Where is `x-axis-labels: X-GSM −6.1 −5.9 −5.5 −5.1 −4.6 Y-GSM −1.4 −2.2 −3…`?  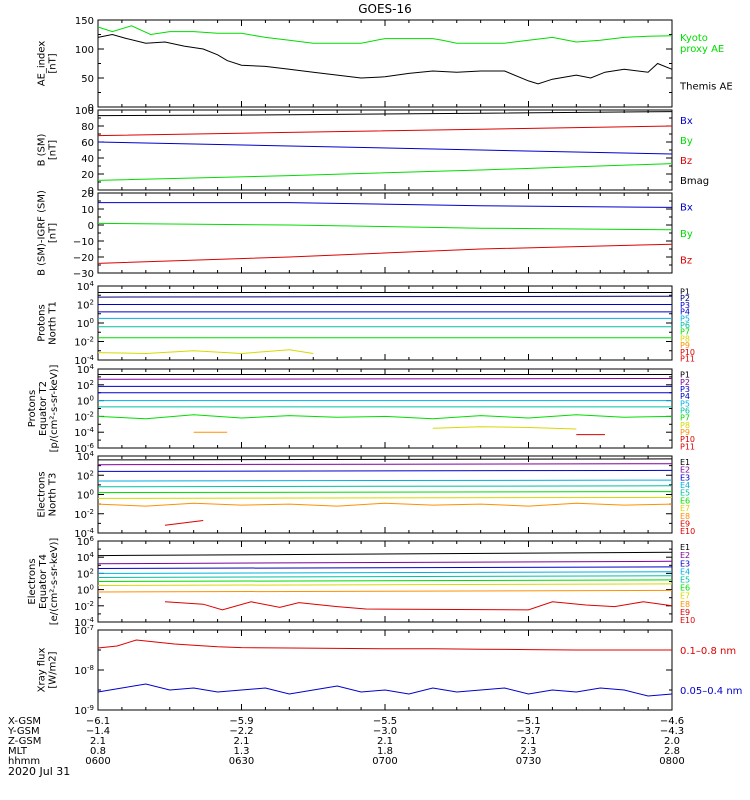 x-axis-labels: X-GSM −6.1 −5.9 −5.5 −5.1 −4.6 Y-GSM −1.4 −2.2 −3… is located at coordinates (346, 741).